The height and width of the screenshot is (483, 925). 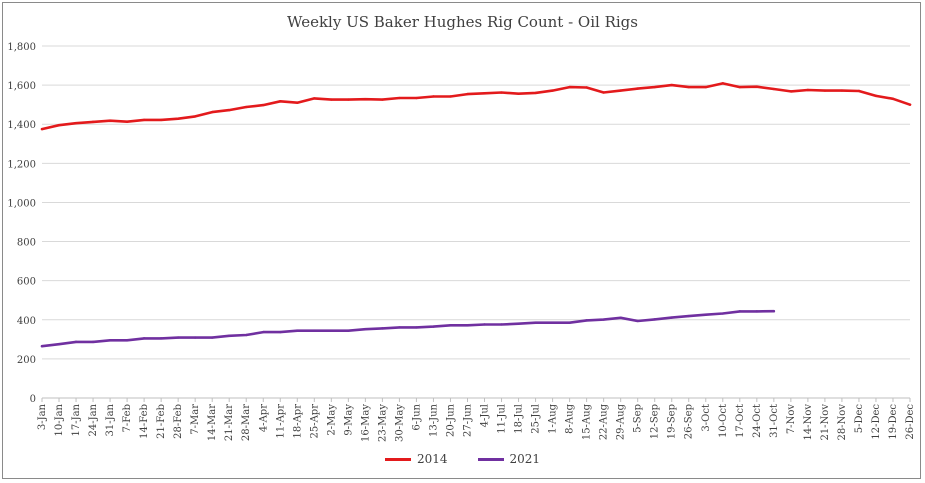 I want to click on x-tick-label: 4-Jul, so click(x=485, y=415).